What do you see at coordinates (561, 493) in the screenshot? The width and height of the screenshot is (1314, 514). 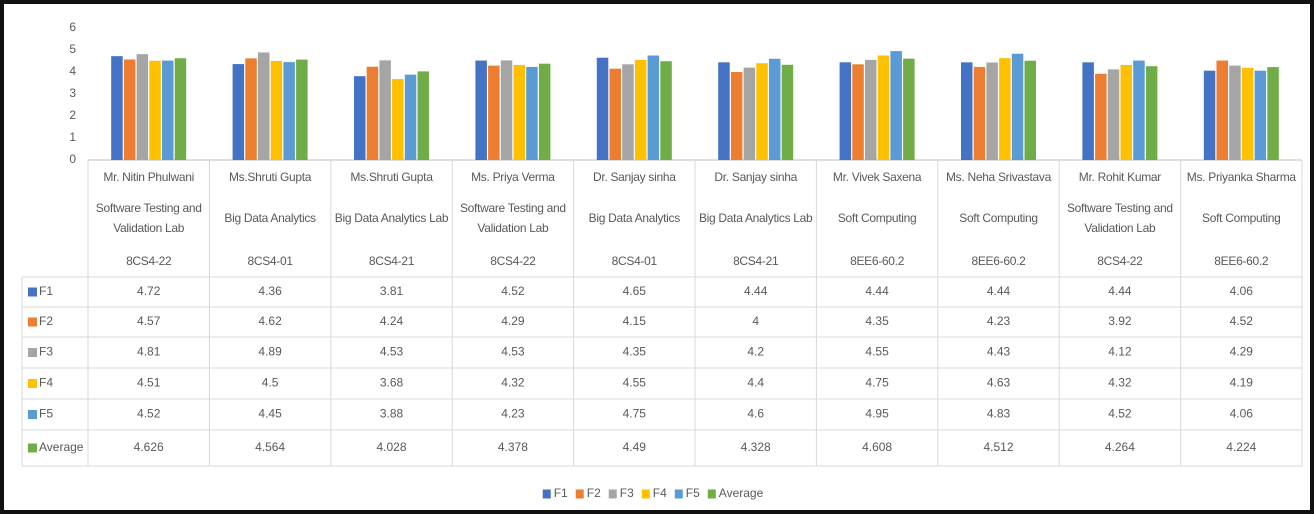 I see `legend-label: F1` at bounding box center [561, 493].